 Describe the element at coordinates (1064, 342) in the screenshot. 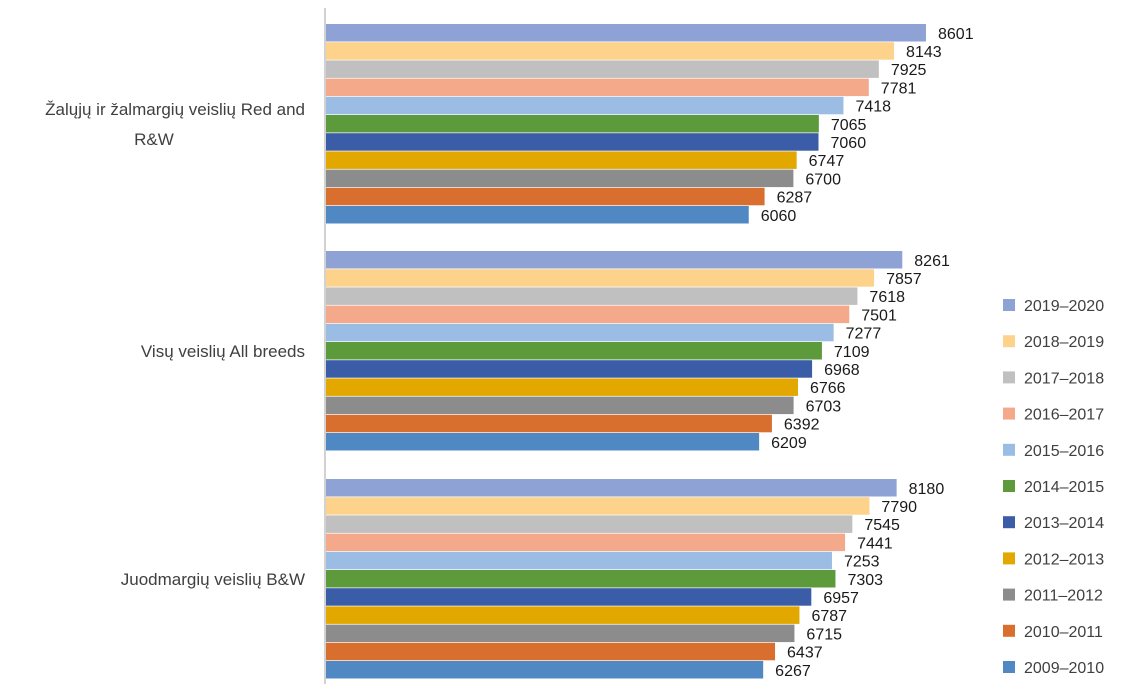

I see `legend-label-1: 2018–2019` at that location.